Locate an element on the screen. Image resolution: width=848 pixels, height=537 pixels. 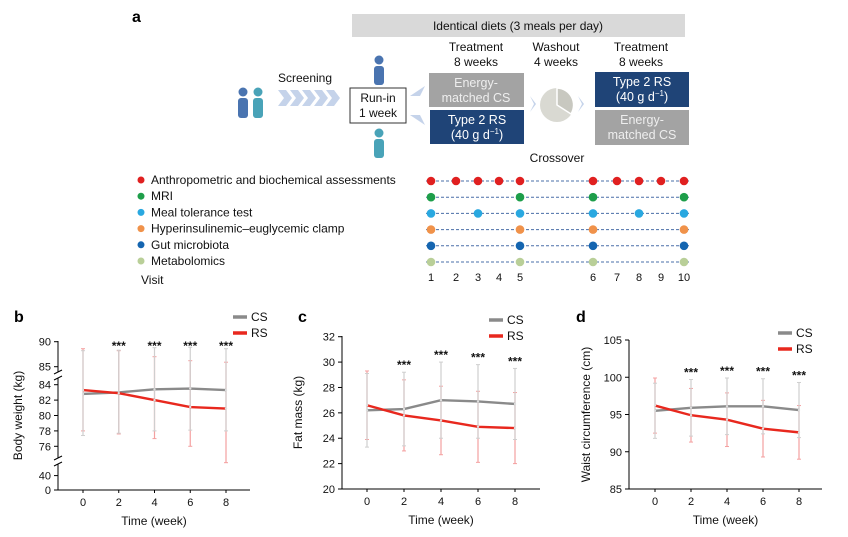
x-axis-label: Time (week) is located at coordinates (726, 520).